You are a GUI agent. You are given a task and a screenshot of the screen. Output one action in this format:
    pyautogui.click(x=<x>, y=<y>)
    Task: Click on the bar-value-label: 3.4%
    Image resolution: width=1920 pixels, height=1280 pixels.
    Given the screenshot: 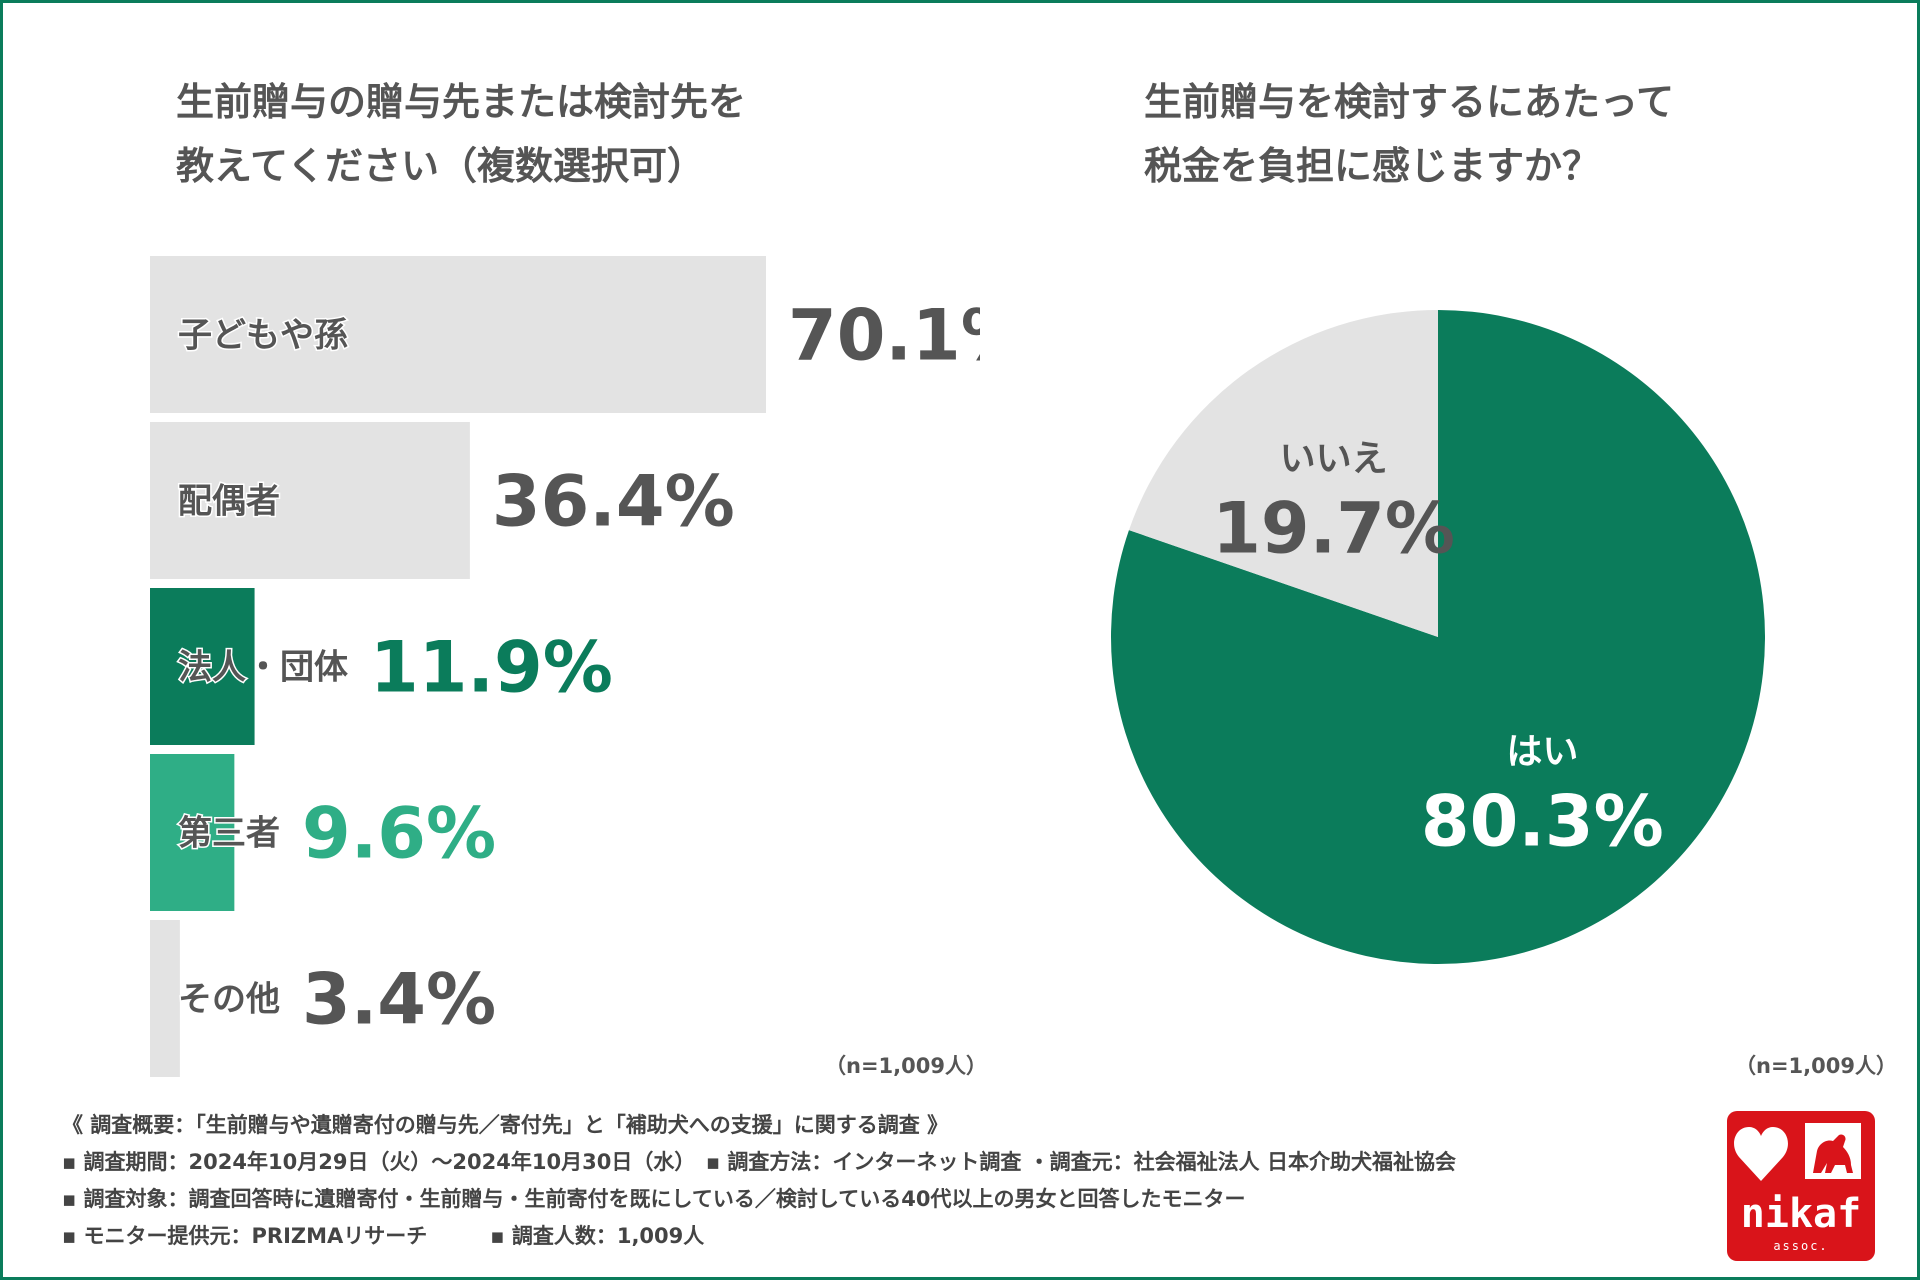 What is the action you would take?
    pyautogui.click(x=399, y=1000)
    